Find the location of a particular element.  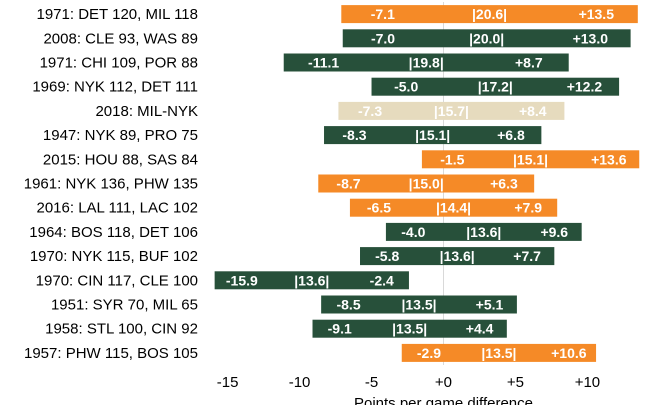

start-value-label: -11.1 is located at coordinates (323, 63).